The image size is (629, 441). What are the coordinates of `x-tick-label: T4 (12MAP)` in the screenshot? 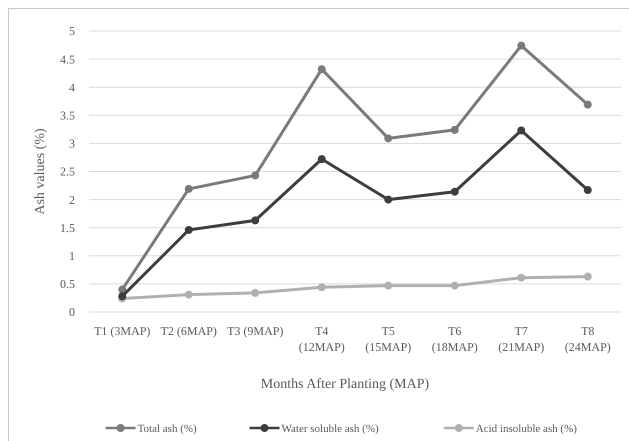 It's located at (321, 339).